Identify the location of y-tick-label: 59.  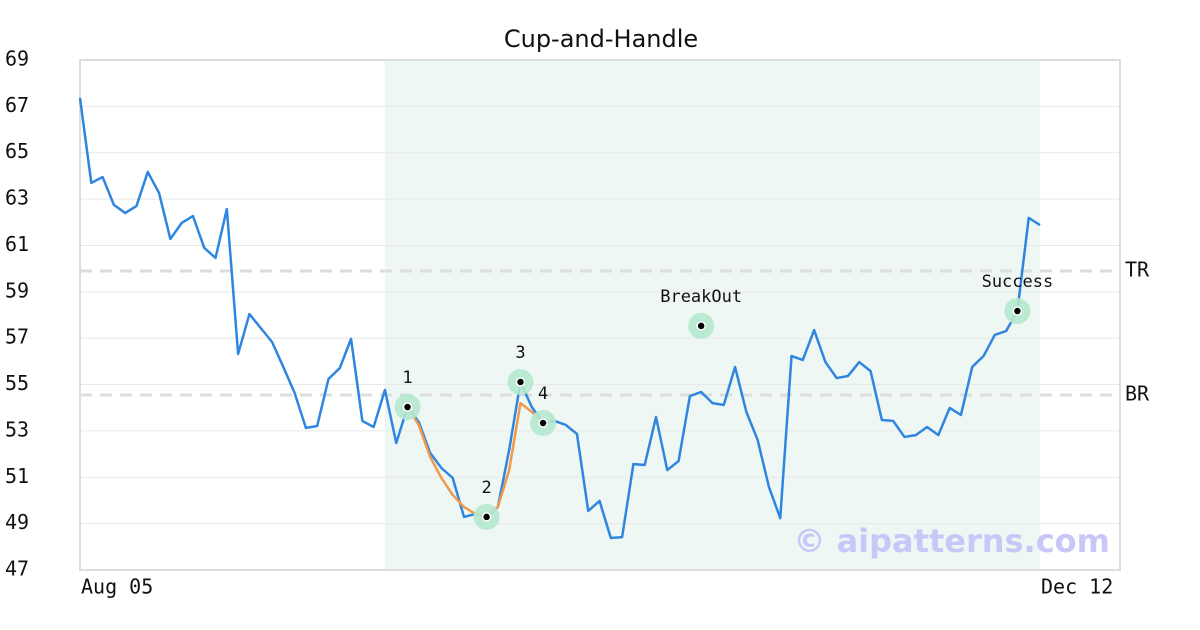
(17, 290).